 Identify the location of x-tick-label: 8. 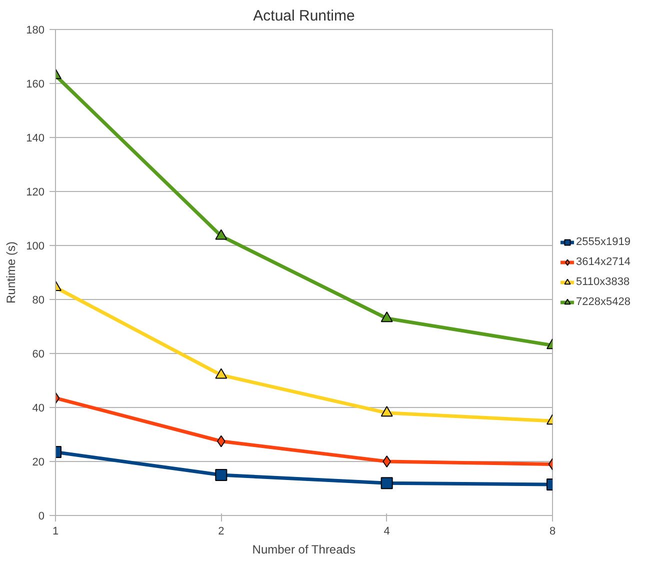
(552, 532).